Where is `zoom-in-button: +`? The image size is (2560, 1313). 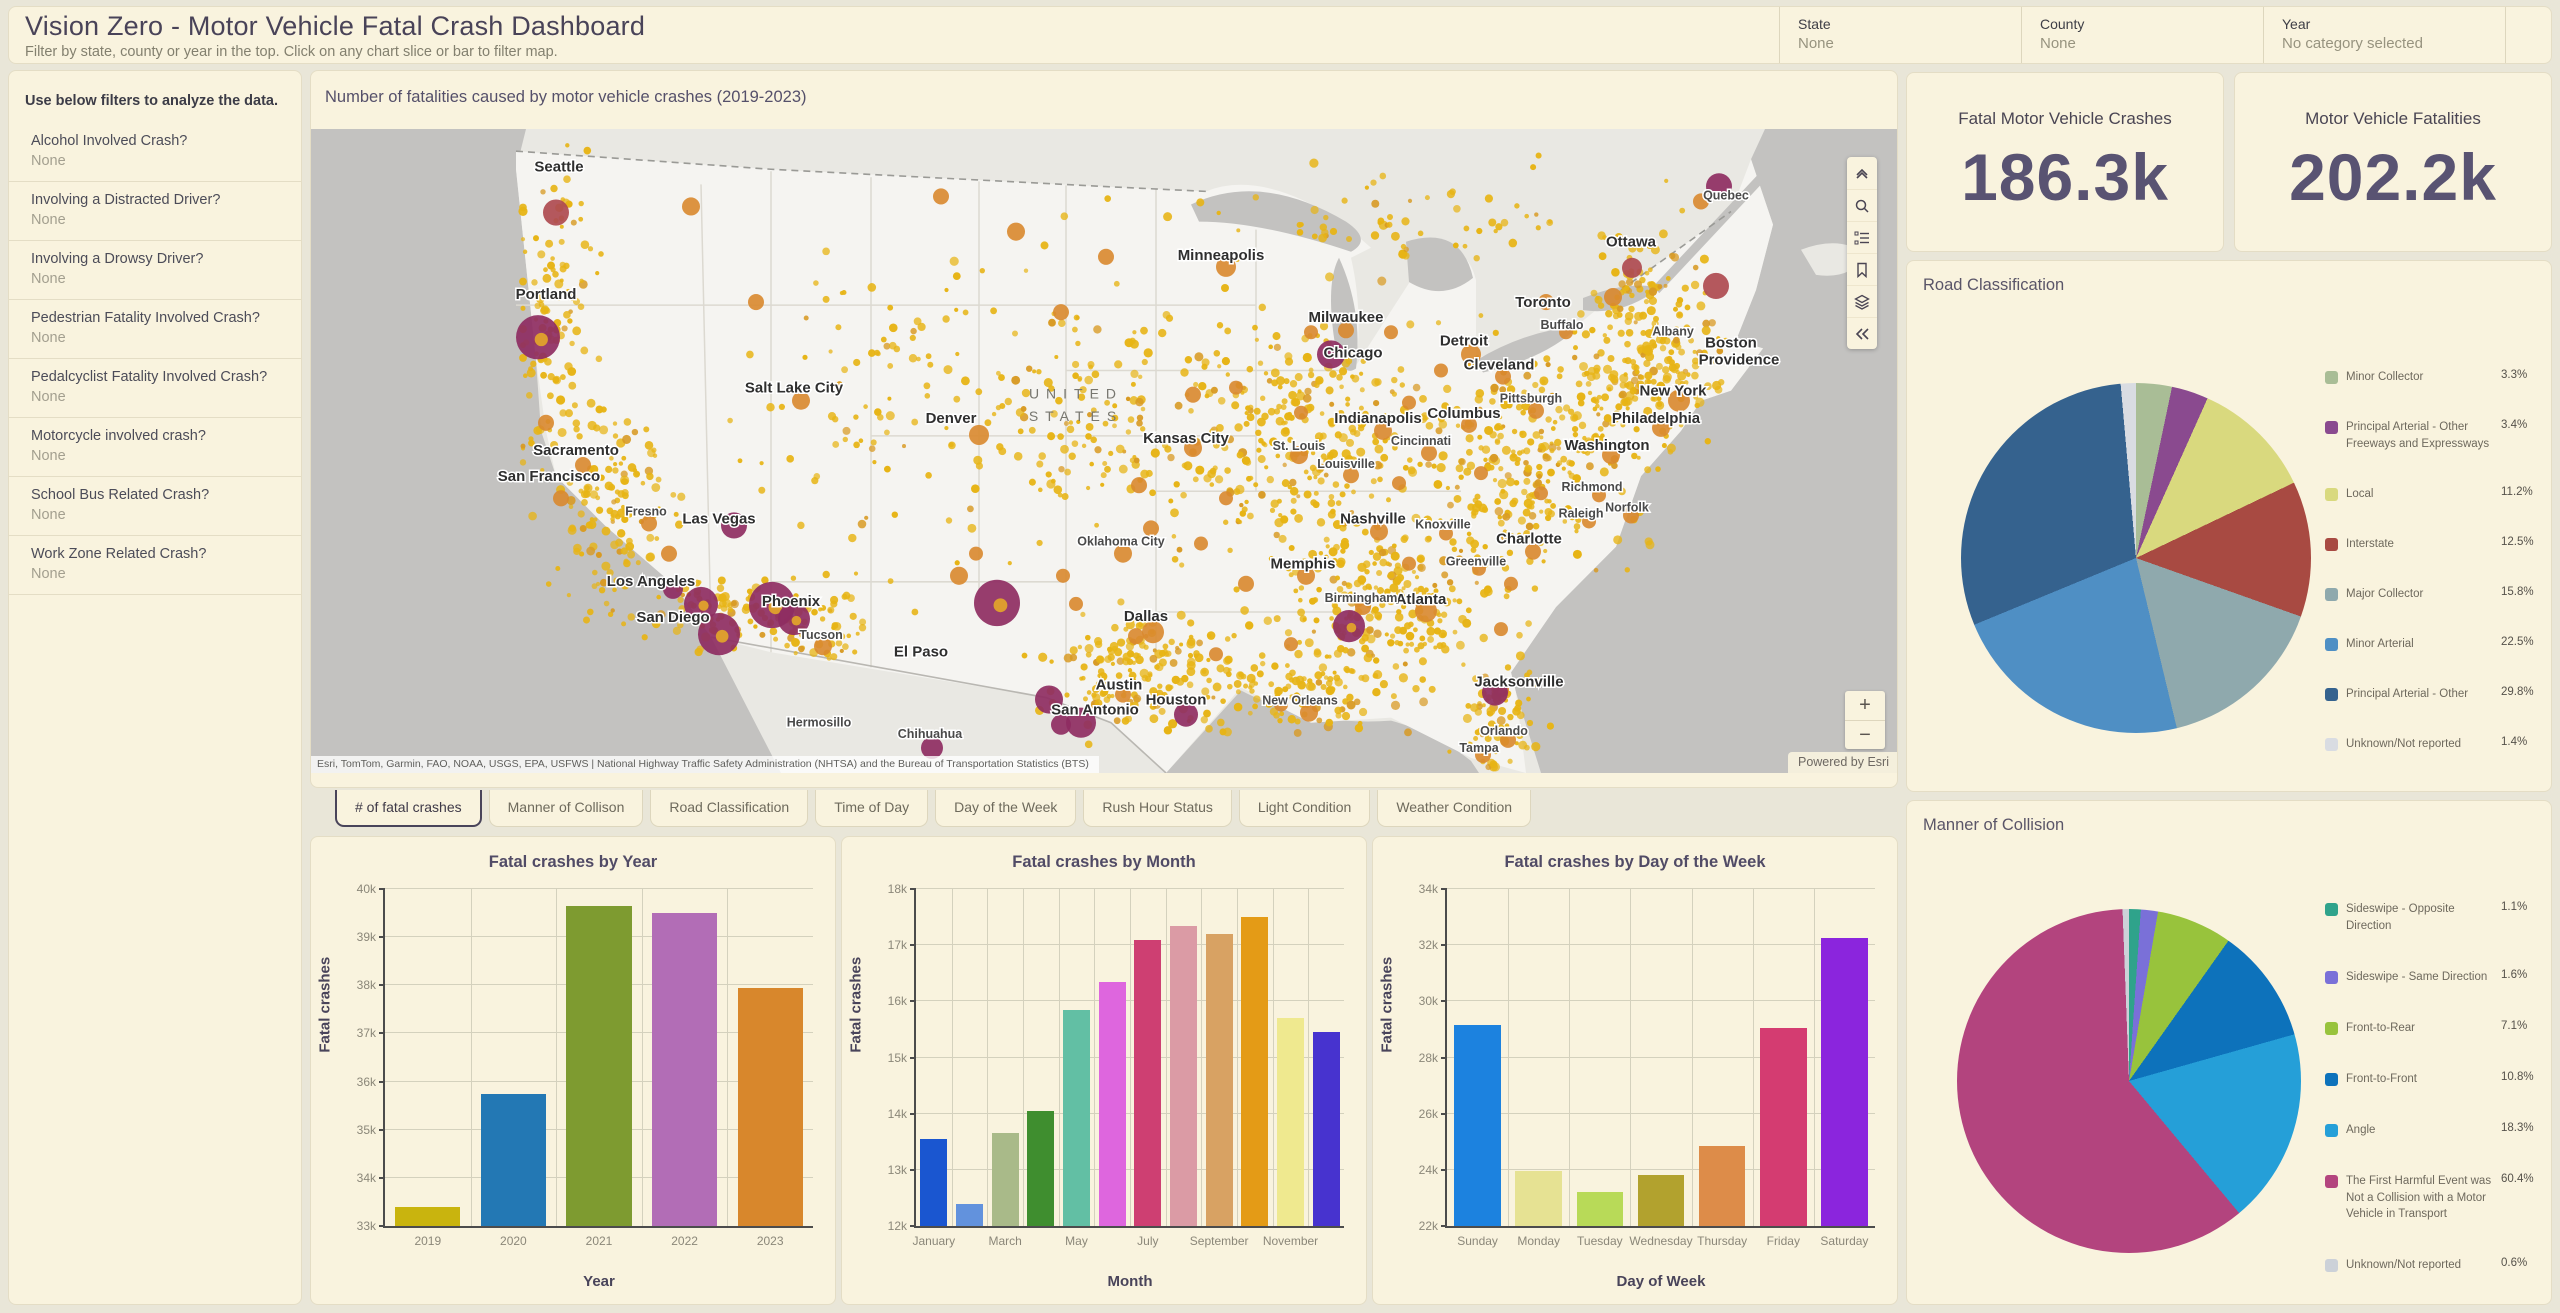
zoom-in-button: + is located at coordinates (1865, 705).